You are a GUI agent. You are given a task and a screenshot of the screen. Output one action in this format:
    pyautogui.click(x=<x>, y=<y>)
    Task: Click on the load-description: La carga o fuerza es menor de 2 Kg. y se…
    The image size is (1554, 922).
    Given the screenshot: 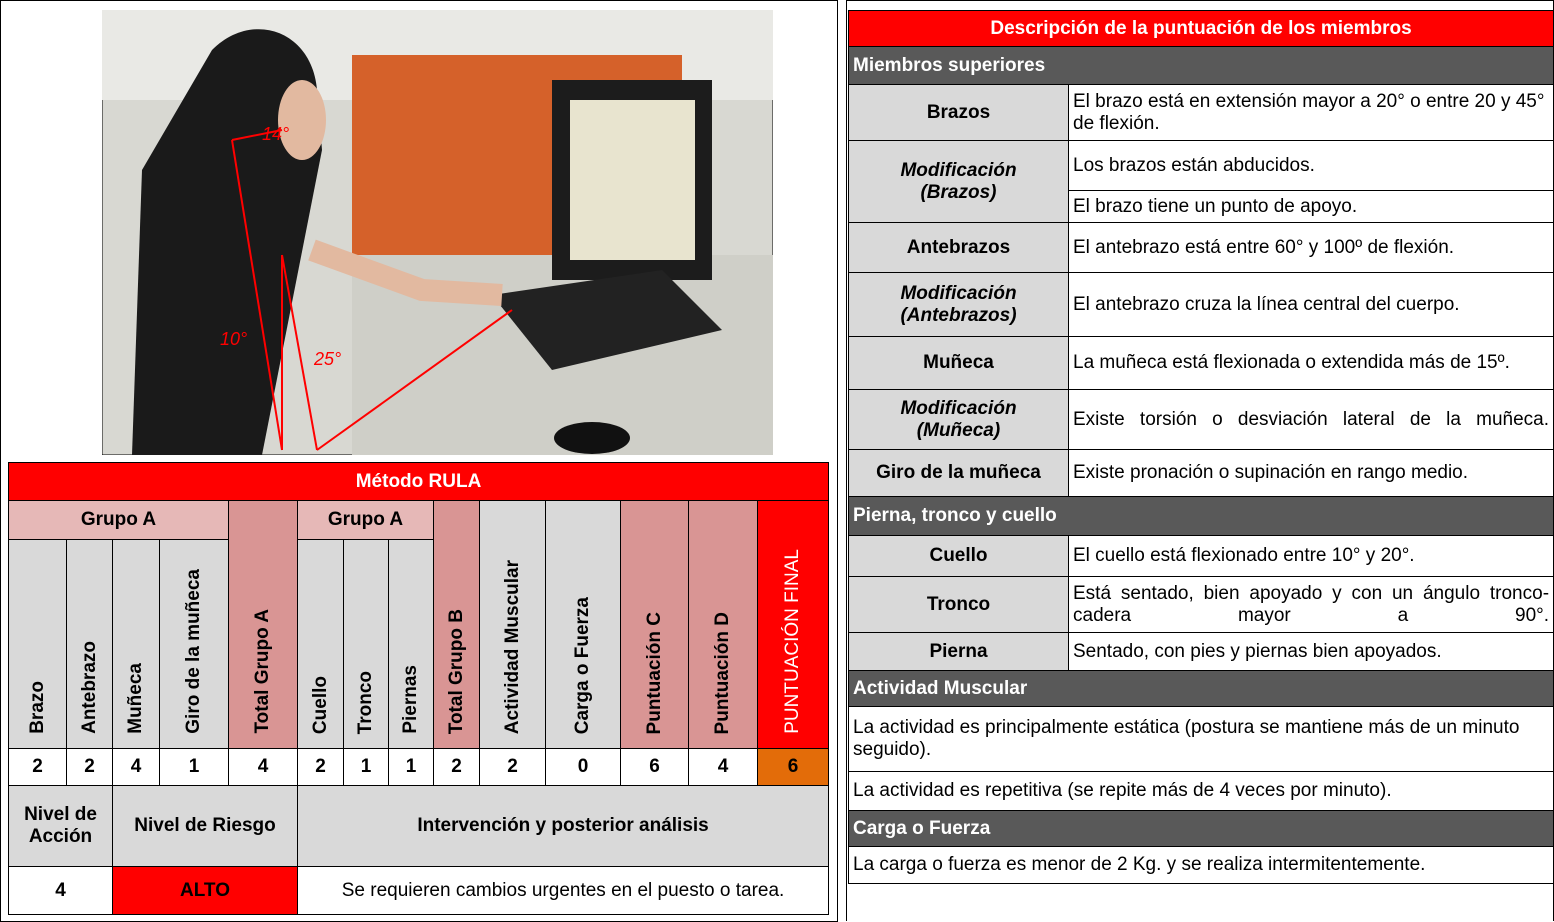 What is the action you would take?
    pyautogui.click(x=1200, y=865)
    